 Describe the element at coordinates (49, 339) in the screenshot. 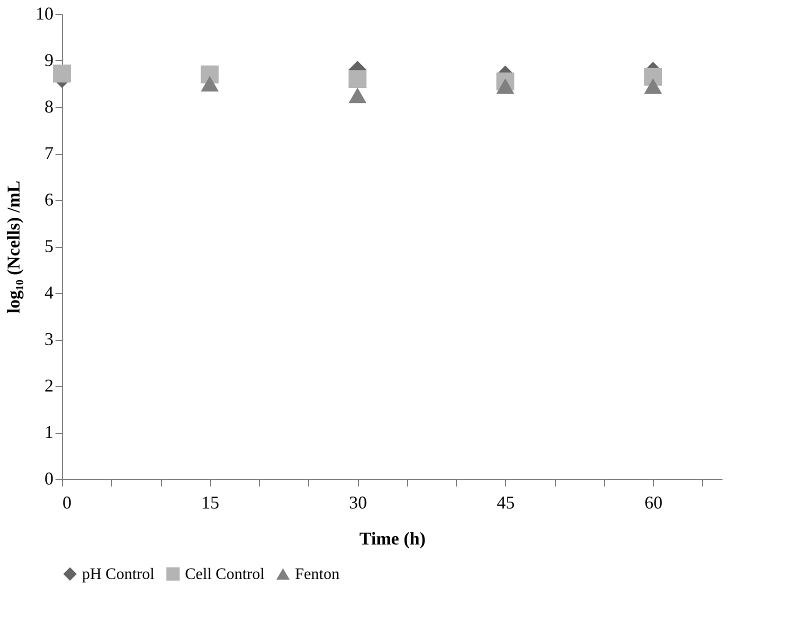

I see `y-tick-label: 3` at that location.